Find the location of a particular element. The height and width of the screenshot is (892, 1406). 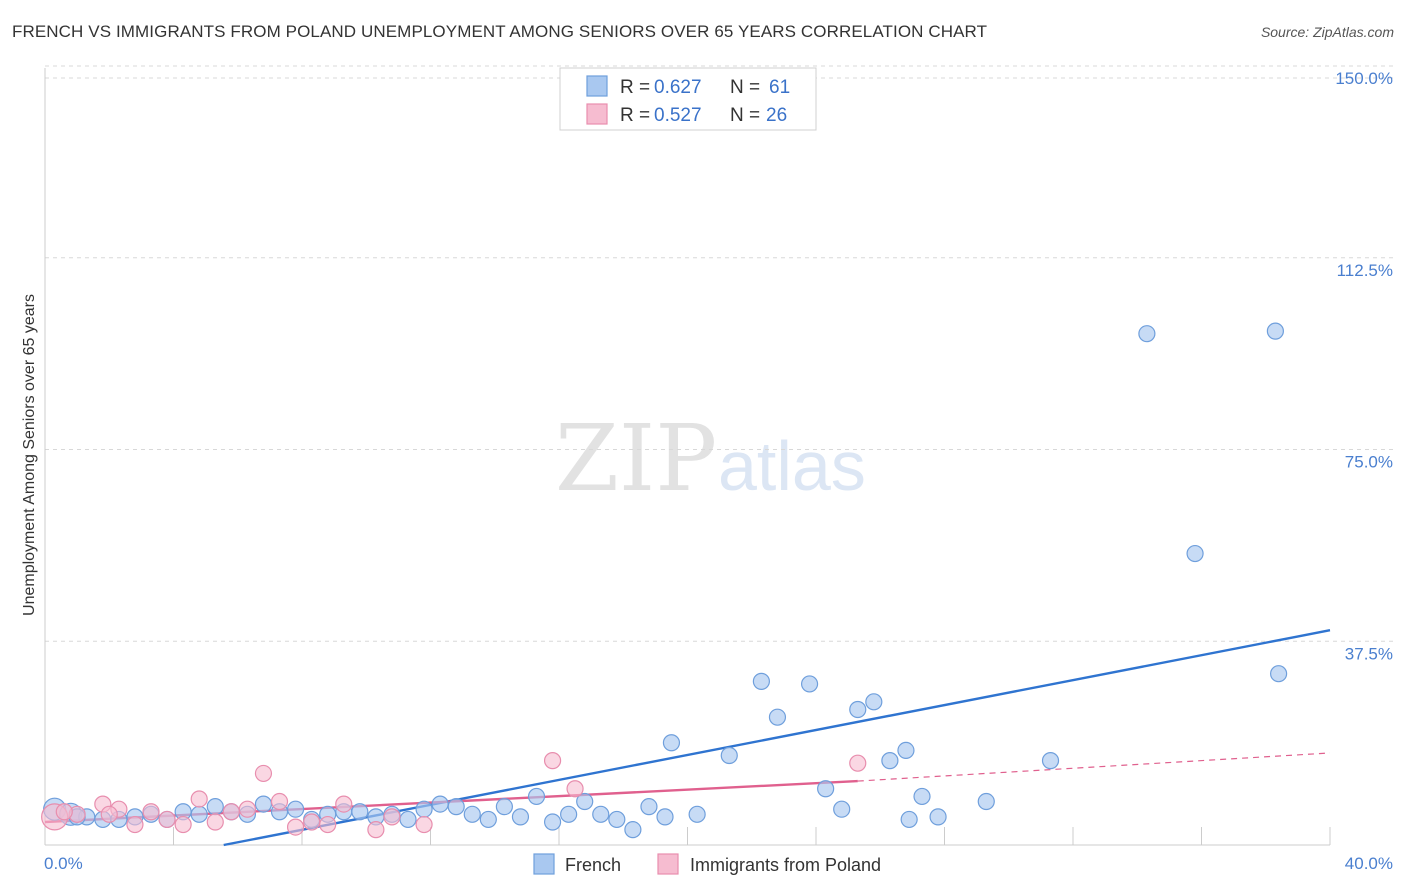

trendline-poland-extension is located at coordinates (1094, 767).